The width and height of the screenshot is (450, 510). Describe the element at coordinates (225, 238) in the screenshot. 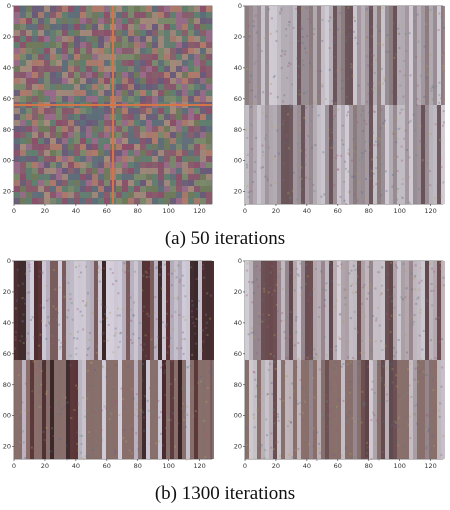

I see `caption-a: (a) 50 iterations` at that location.